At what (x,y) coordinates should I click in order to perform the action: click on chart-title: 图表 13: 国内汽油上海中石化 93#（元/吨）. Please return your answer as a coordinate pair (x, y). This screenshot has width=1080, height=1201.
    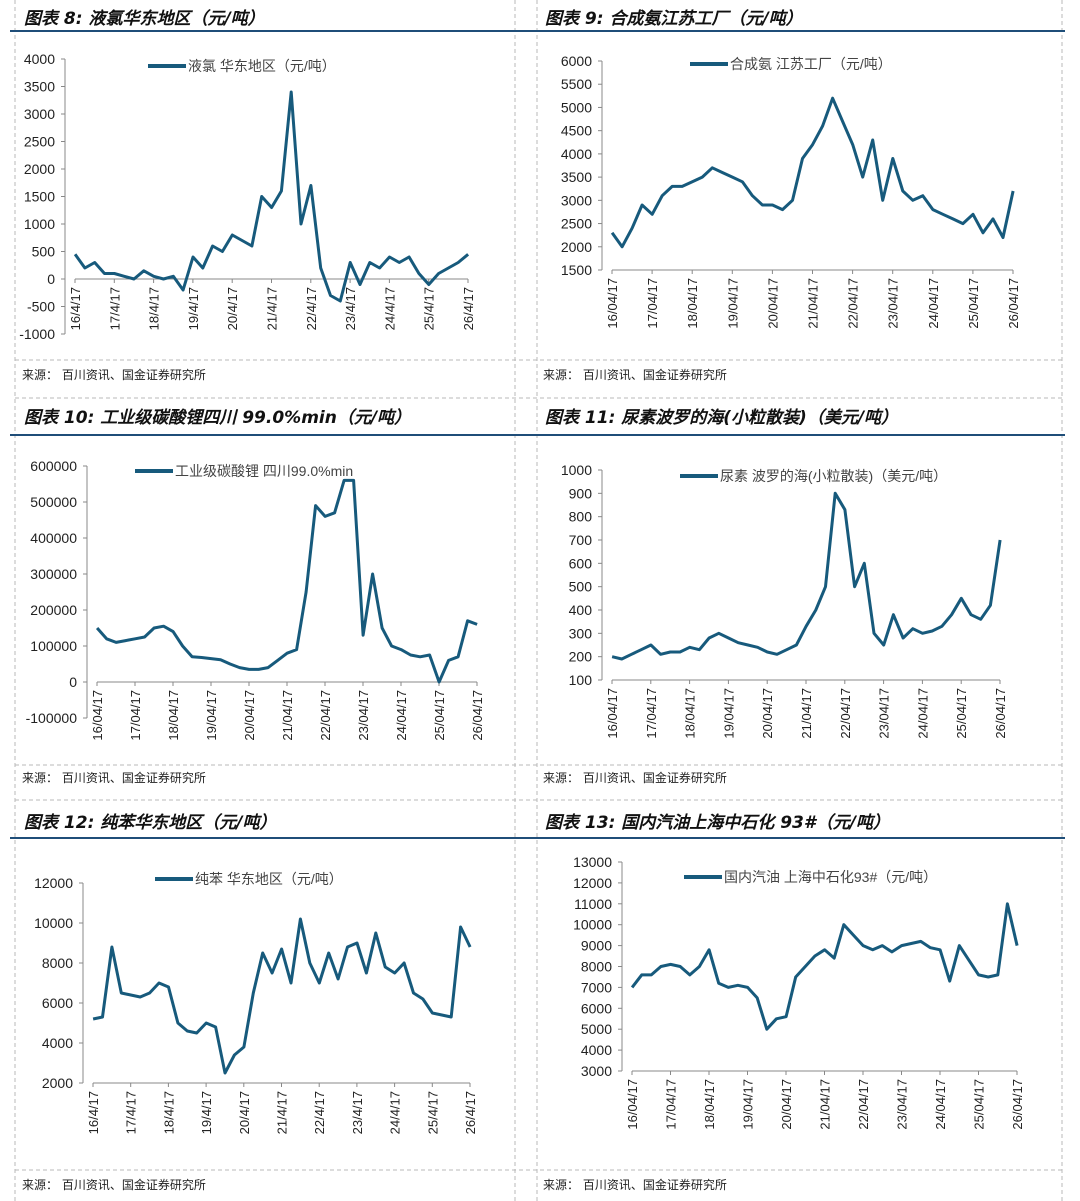
    Looking at the image, I should click on (717, 823).